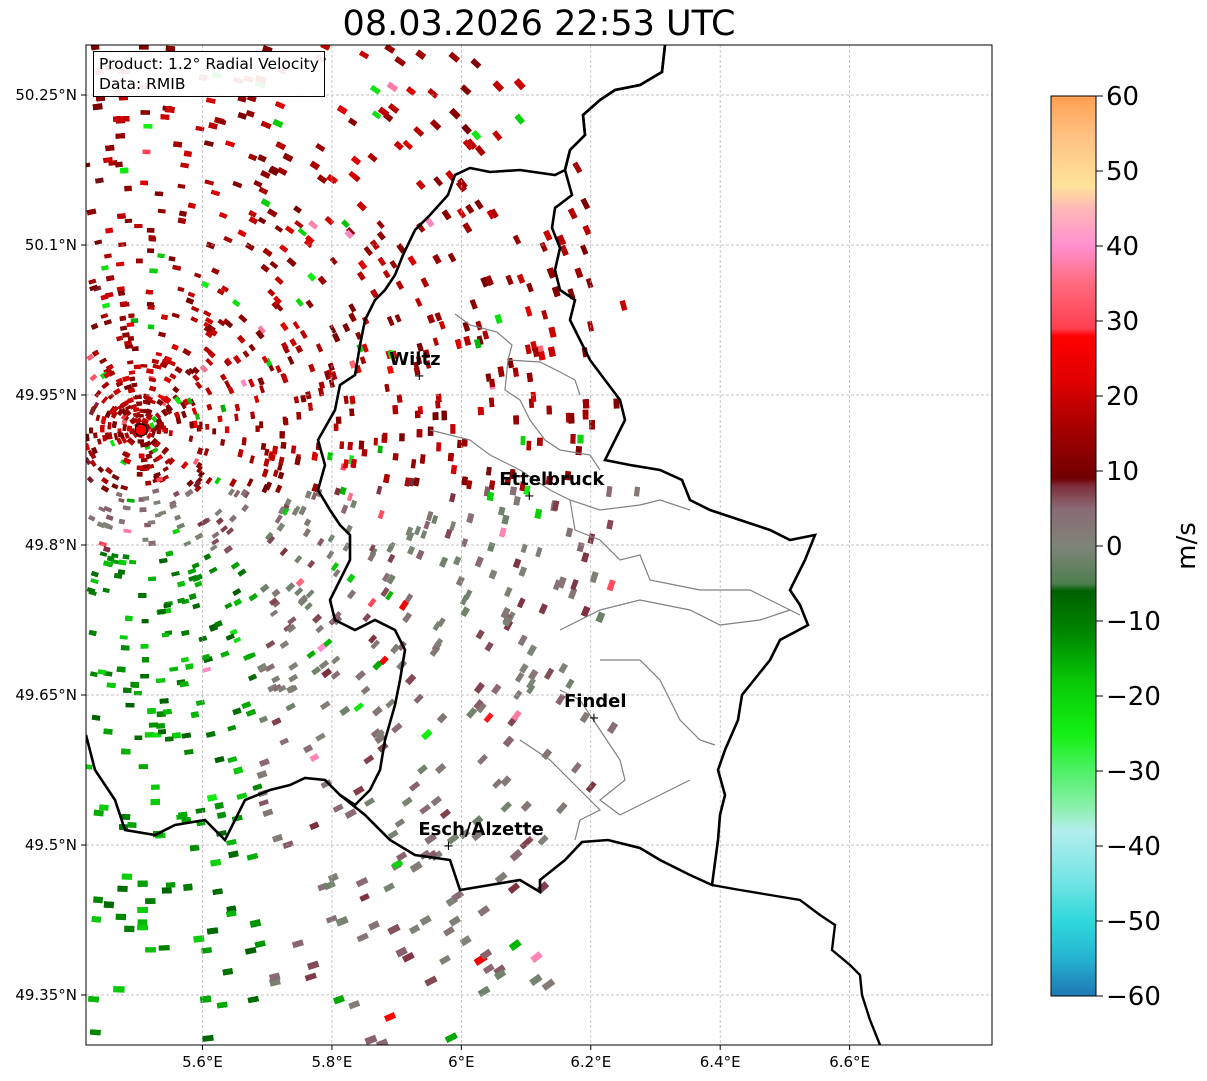 The image size is (1207, 1081). I want to click on info-box: Product: 1.2° Radial Velocity Data: RMIB, so click(209, 74).